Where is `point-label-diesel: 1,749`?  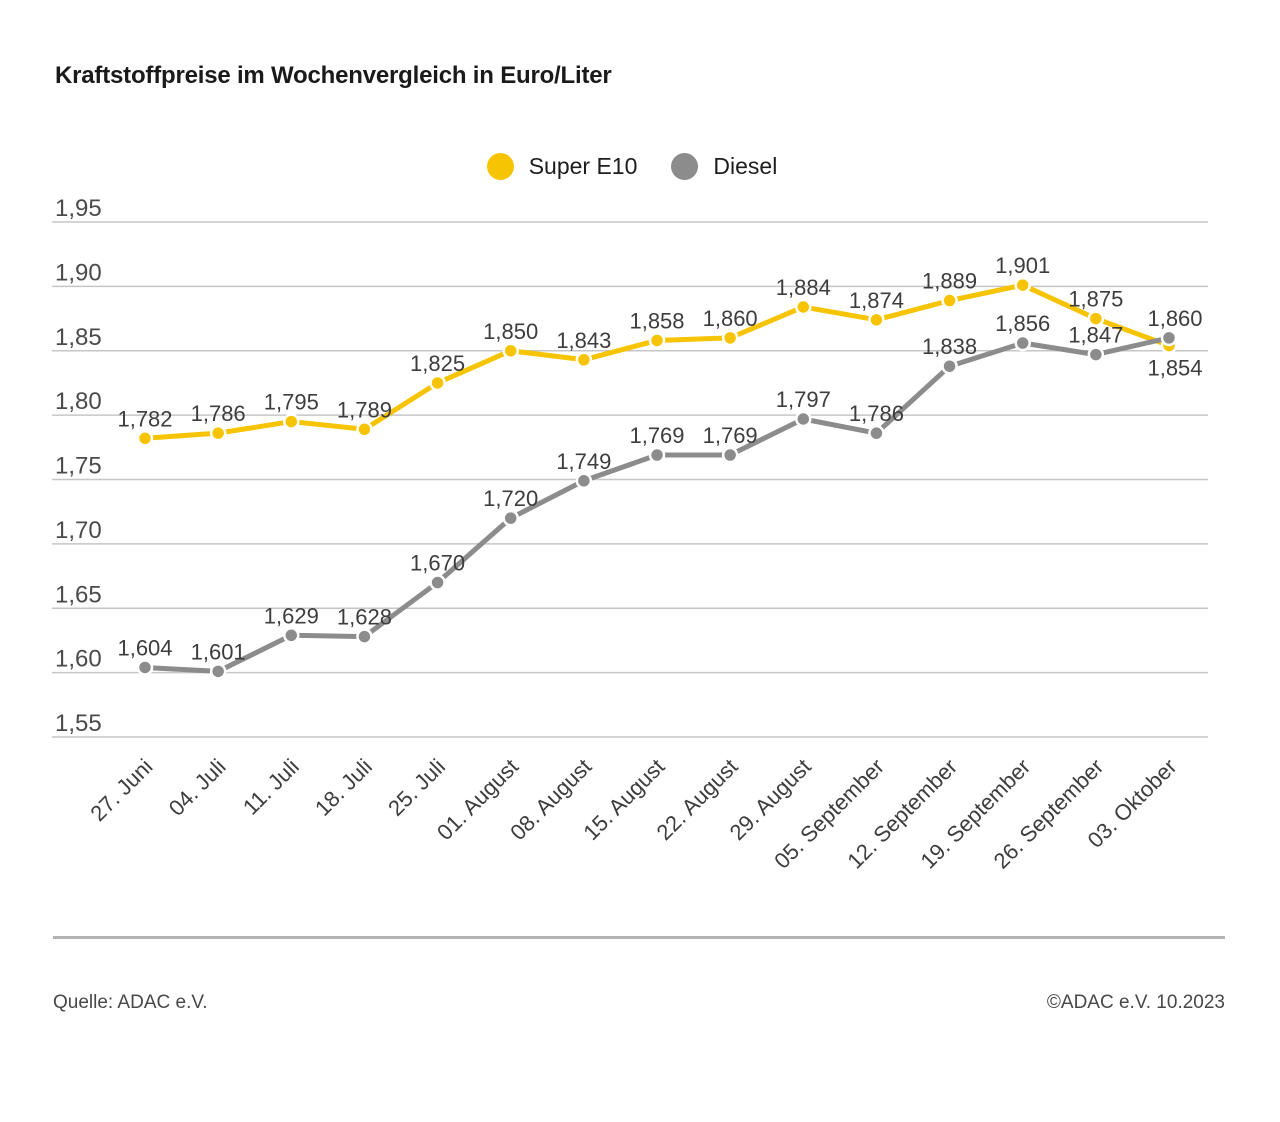
point-label-diesel: 1,749 is located at coordinates (583, 461).